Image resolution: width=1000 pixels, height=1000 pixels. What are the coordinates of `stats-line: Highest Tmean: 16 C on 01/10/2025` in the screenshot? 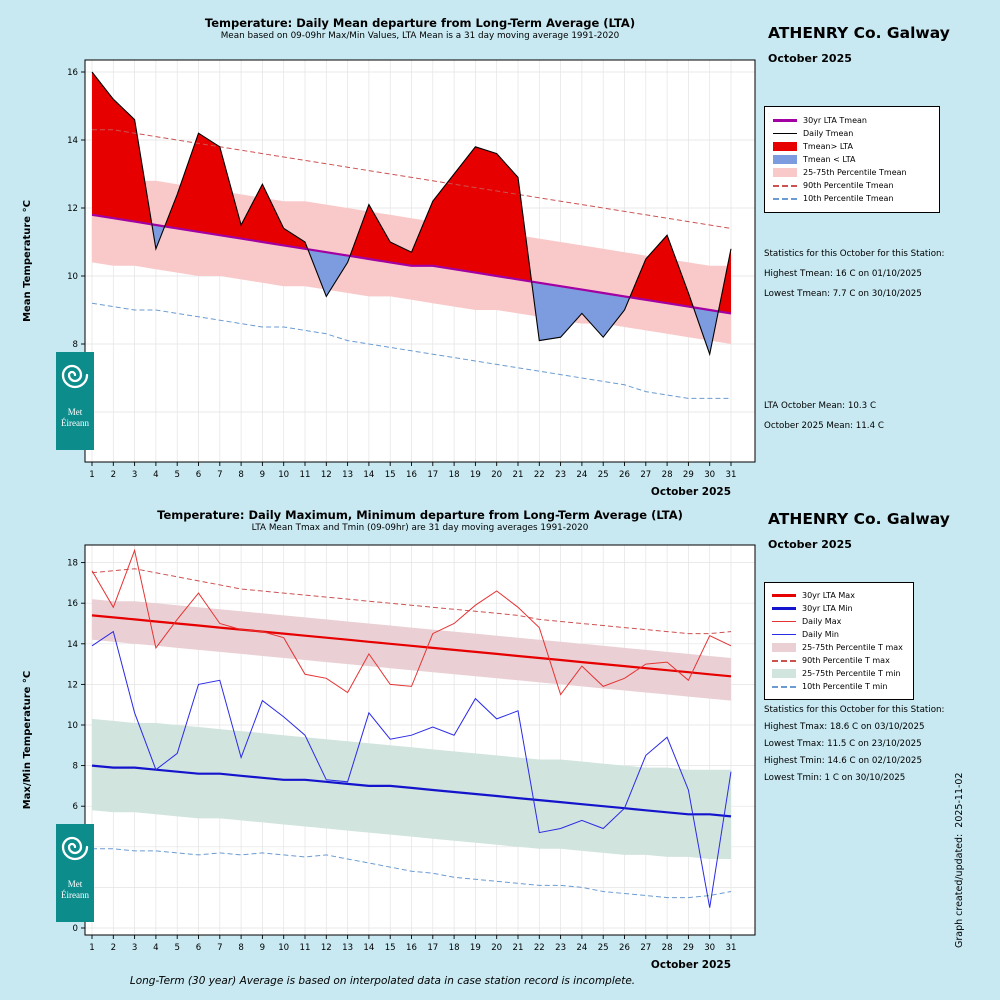 It's located at (843, 274).